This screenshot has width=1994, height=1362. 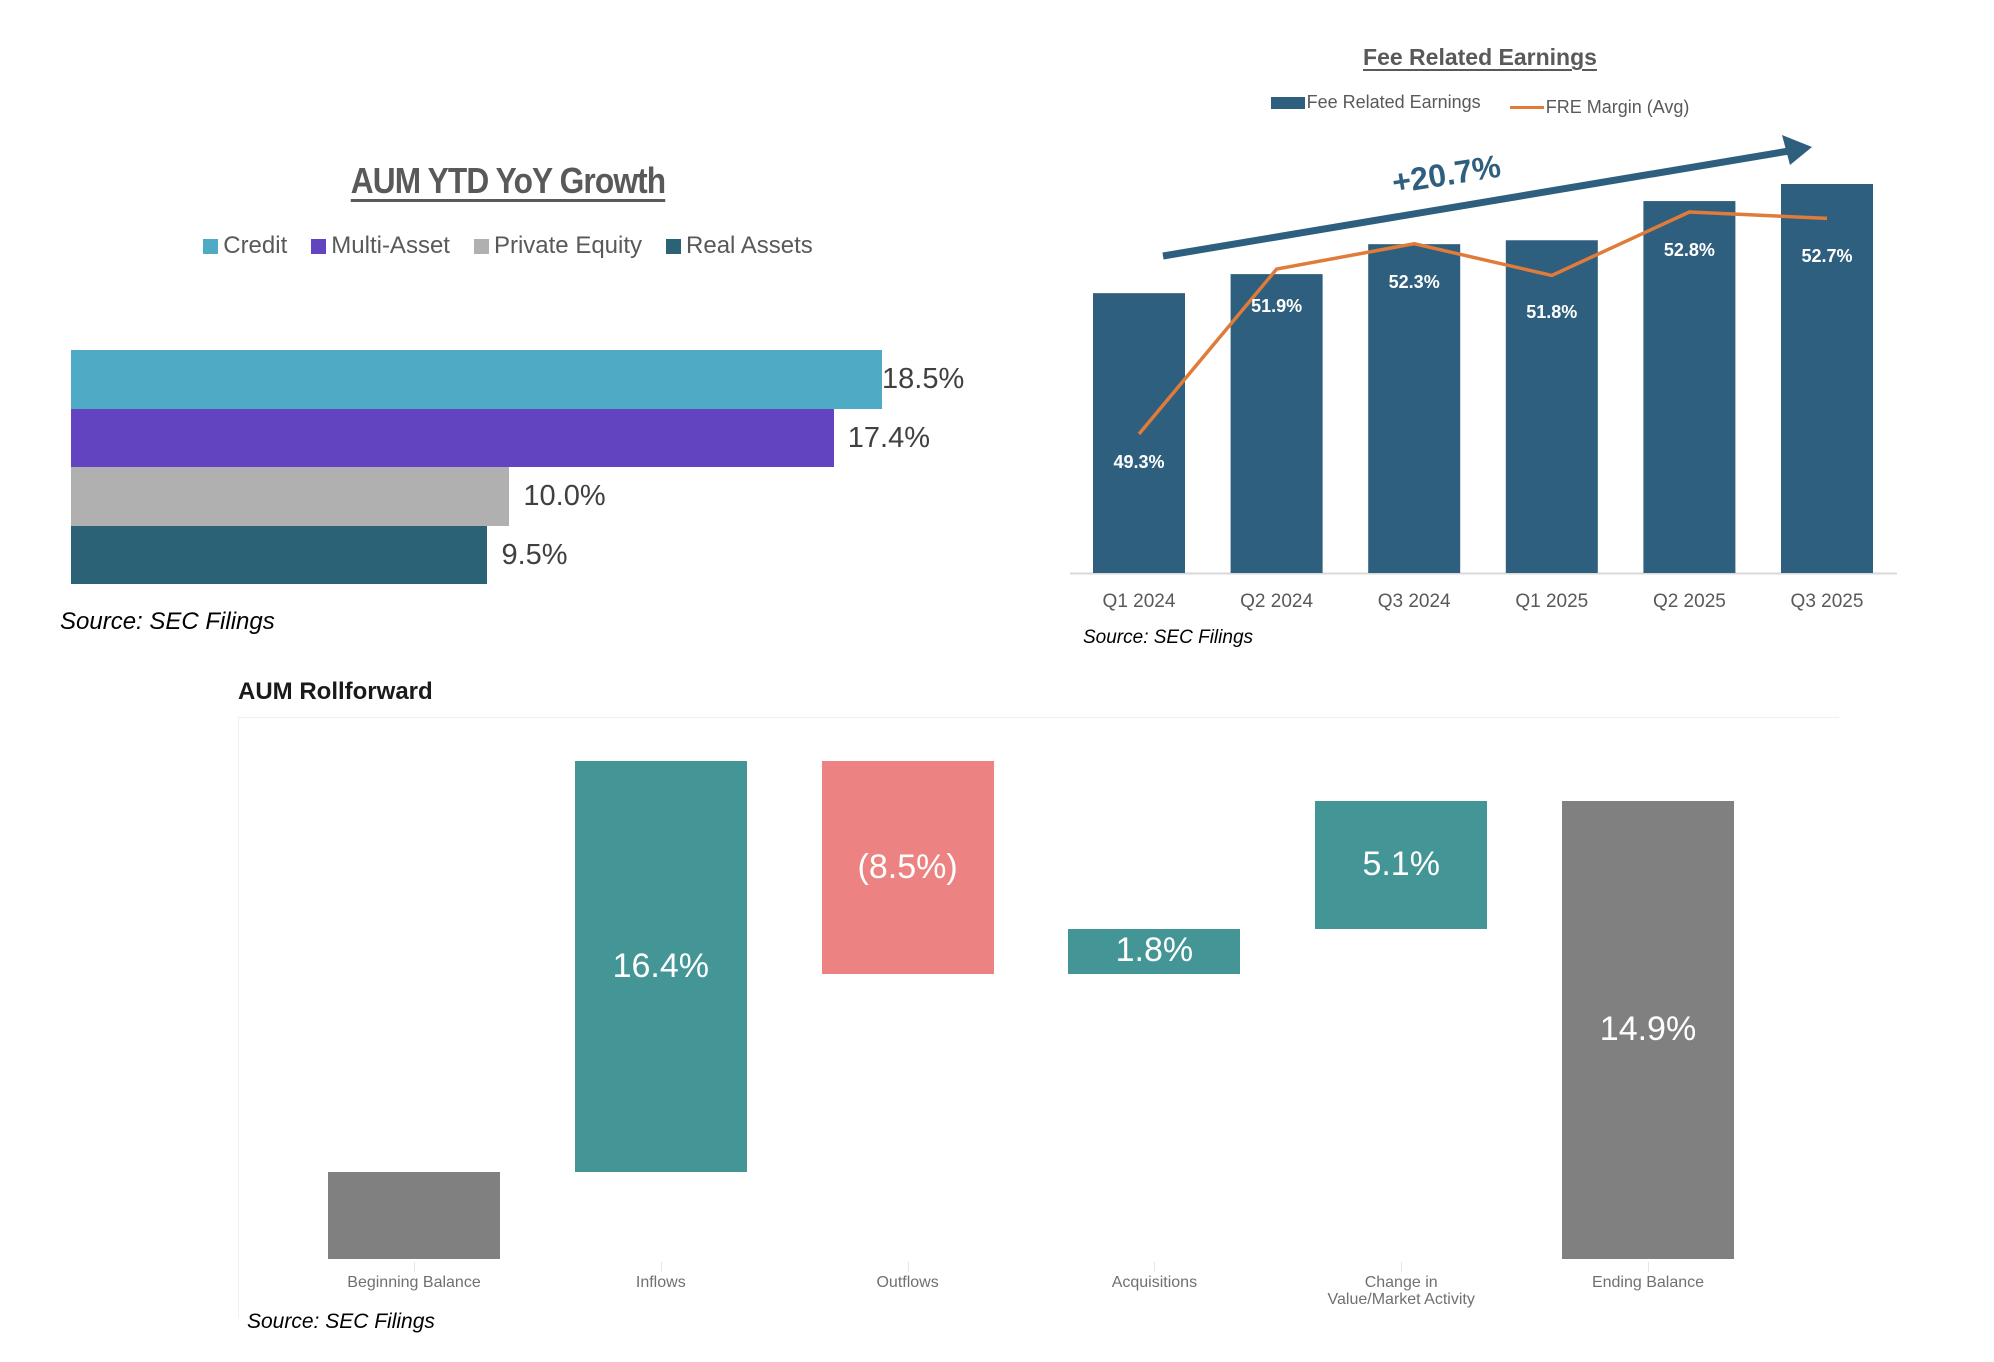 What do you see at coordinates (1552, 601) in the screenshot?
I see `x-tick-label: Q1 2025` at bounding box center [1552, 601].